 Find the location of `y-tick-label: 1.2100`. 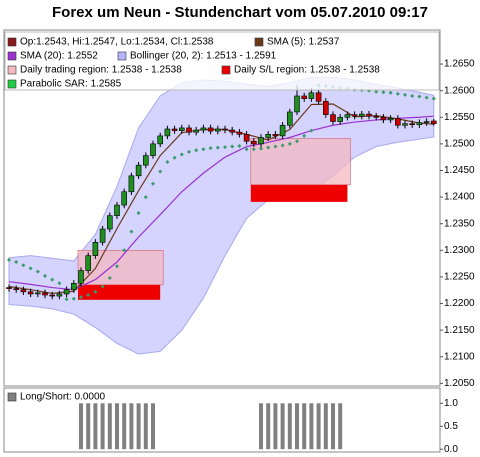

y-tick-label: 1.2100 is located at coordinates (459, 356).